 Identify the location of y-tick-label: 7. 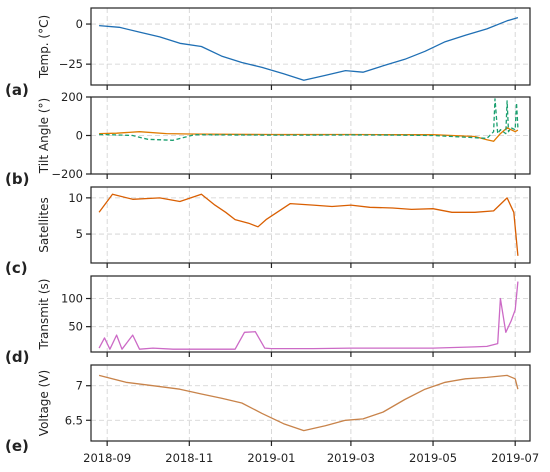
(79, 386).